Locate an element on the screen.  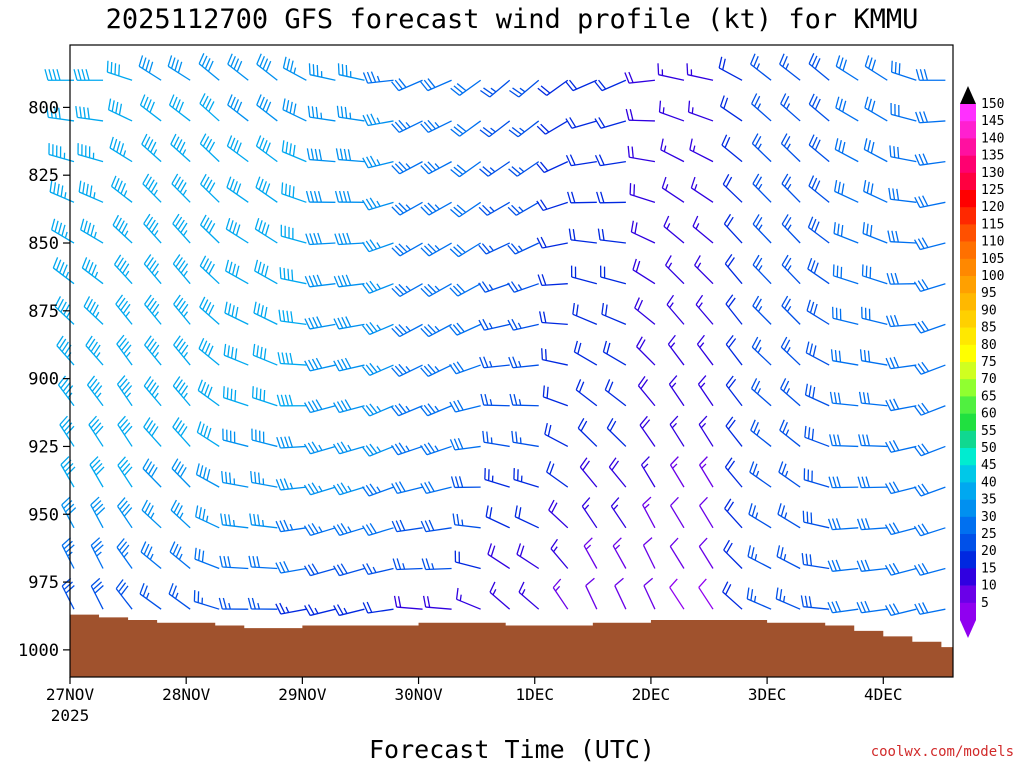
colorbar-label: 90 is located at coordinates (989, 310).